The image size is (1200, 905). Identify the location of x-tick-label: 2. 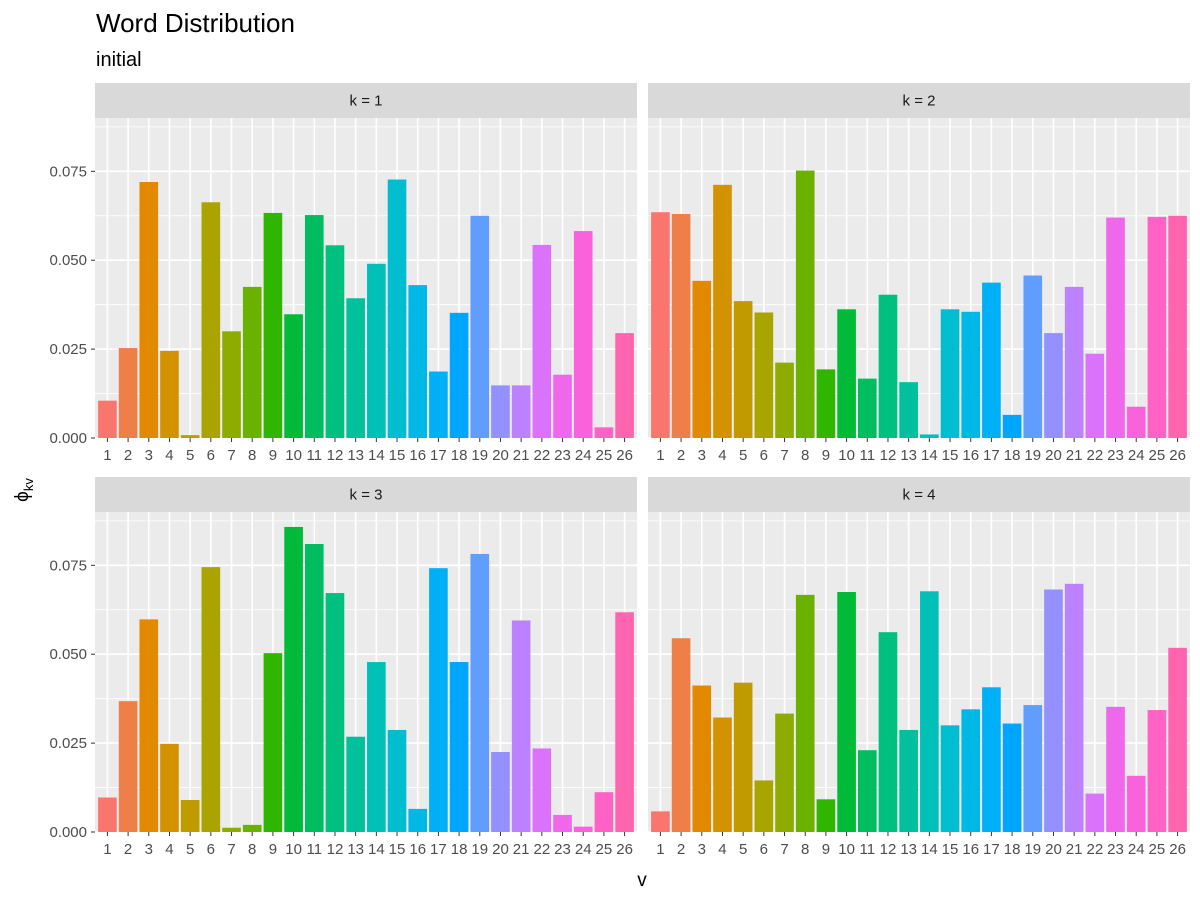
(128, 849).